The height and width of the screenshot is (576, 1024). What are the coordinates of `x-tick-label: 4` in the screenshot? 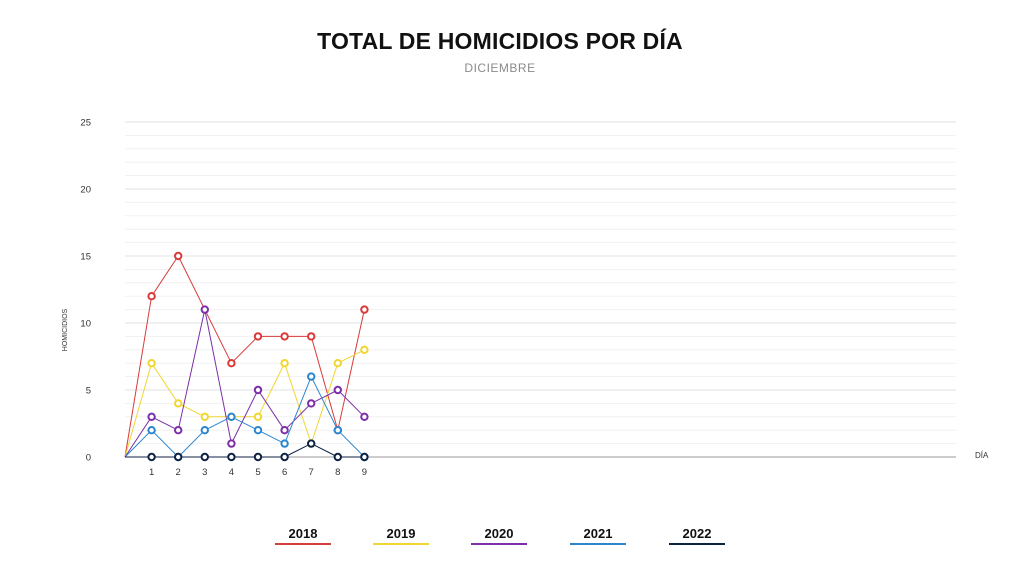 It's located at (231, 472).